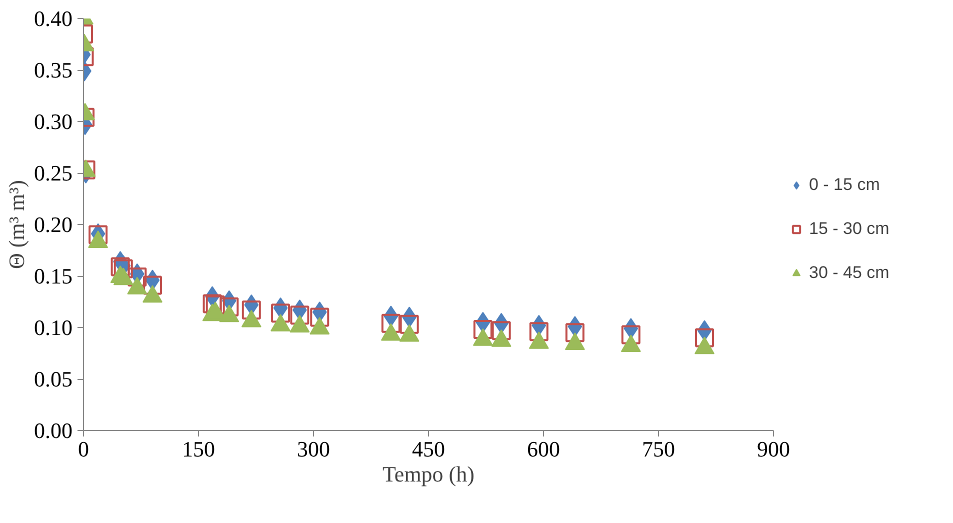 This screenshot has height=523, width=953. I want to click on legend-label: 15 - 30 cm, so click(849, 229).